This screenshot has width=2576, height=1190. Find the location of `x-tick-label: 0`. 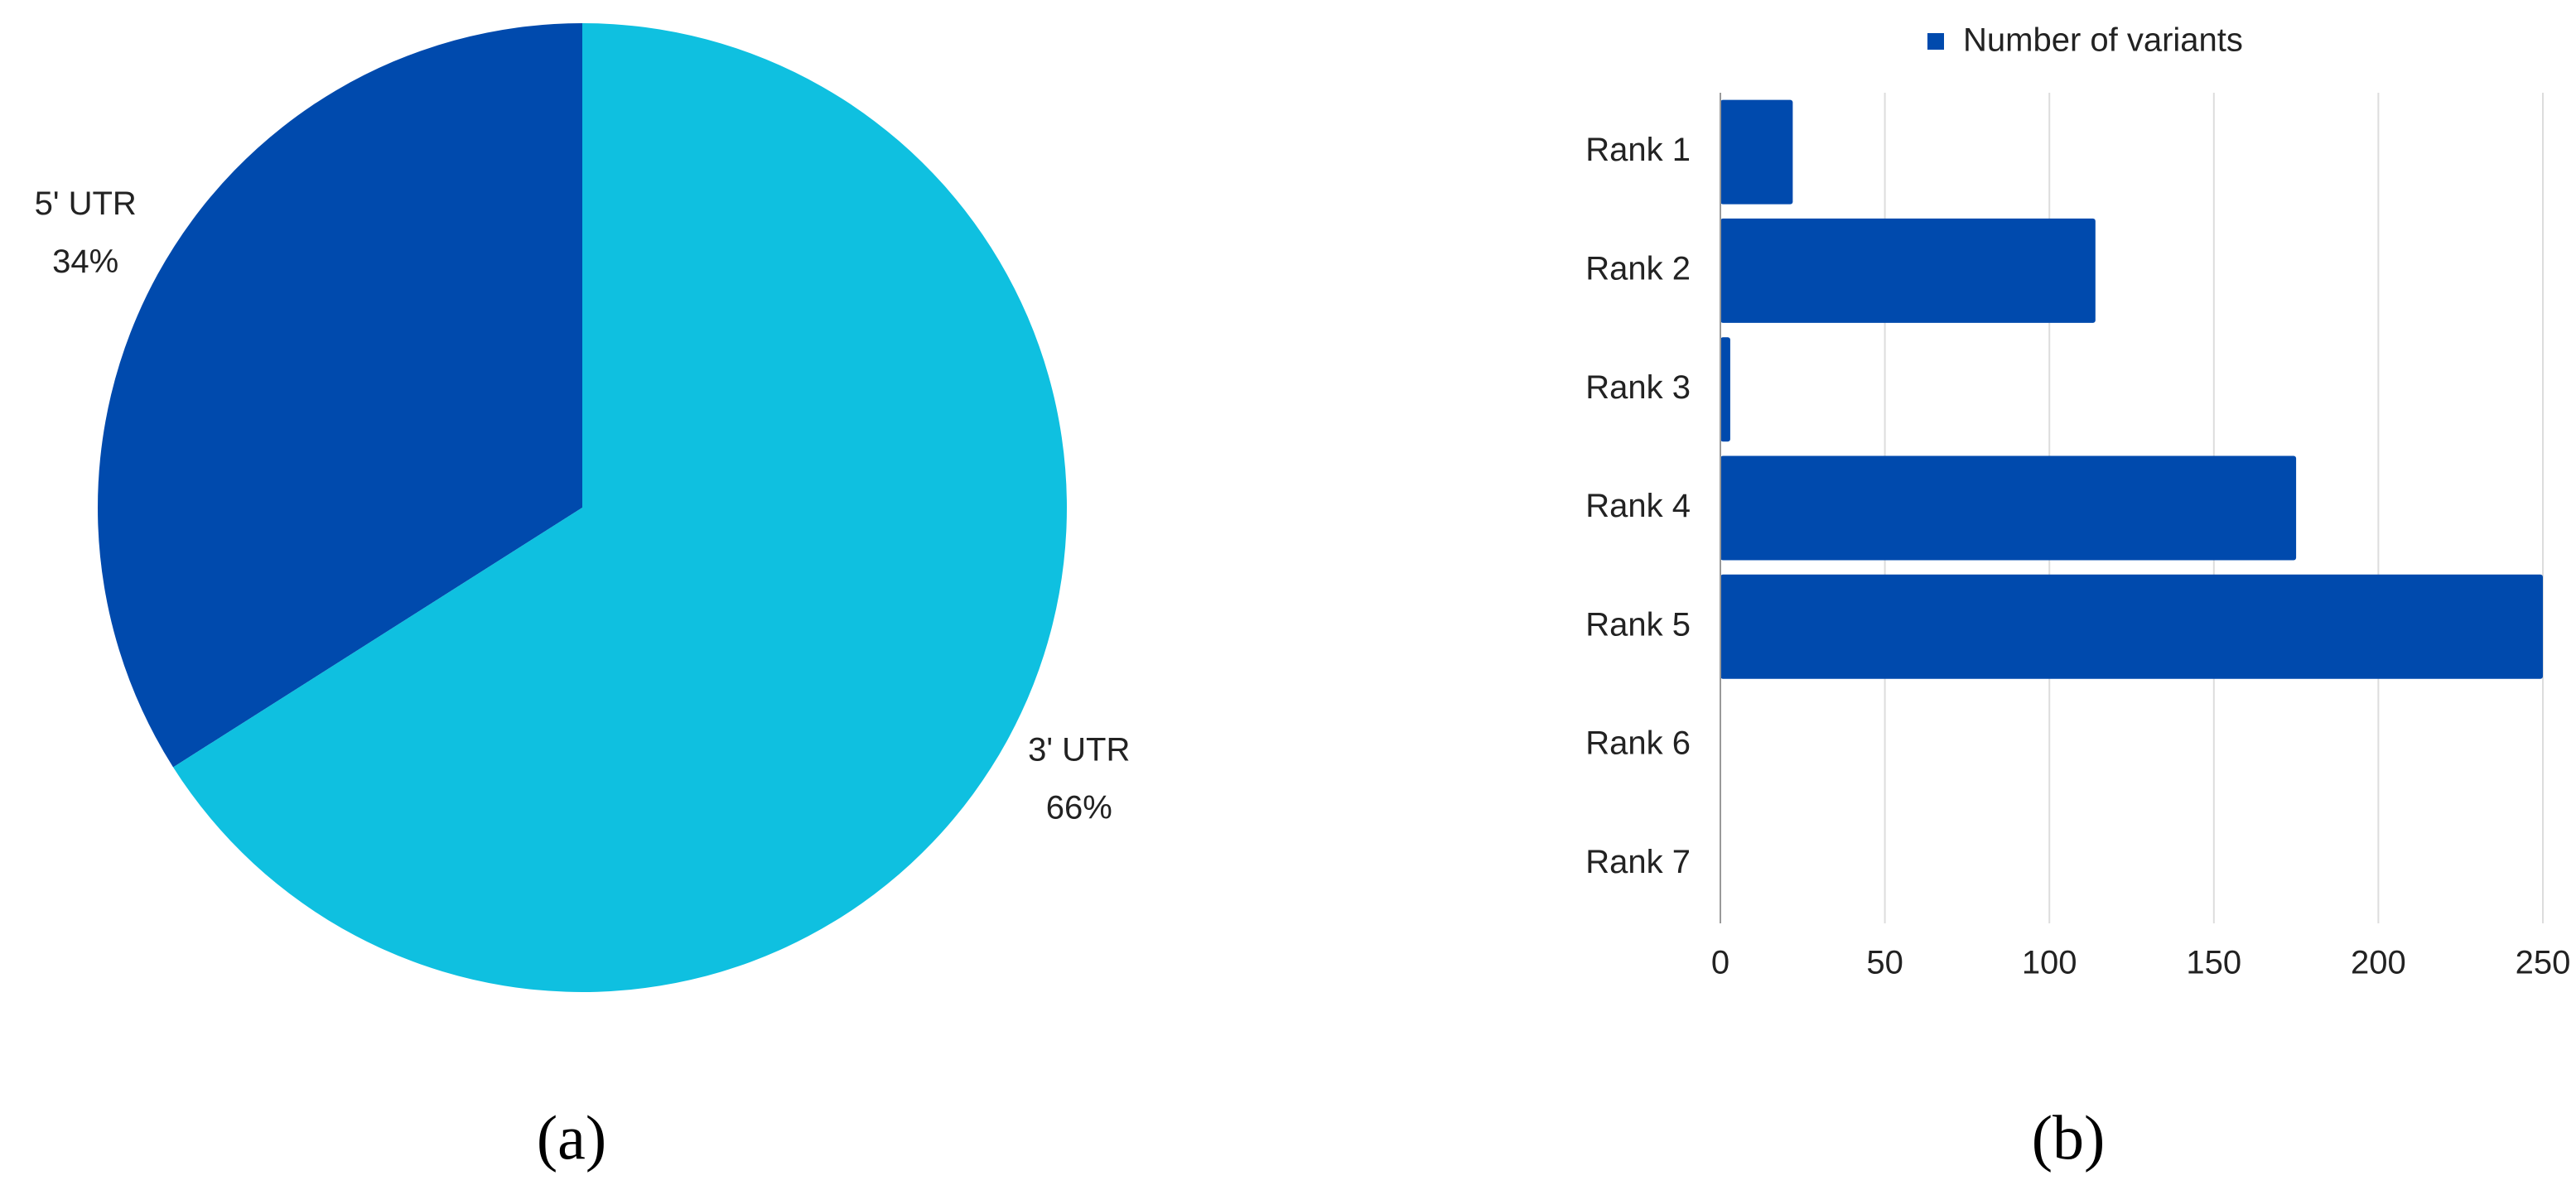

x-tick-label: 0 is located at coordinates (1720, 963).